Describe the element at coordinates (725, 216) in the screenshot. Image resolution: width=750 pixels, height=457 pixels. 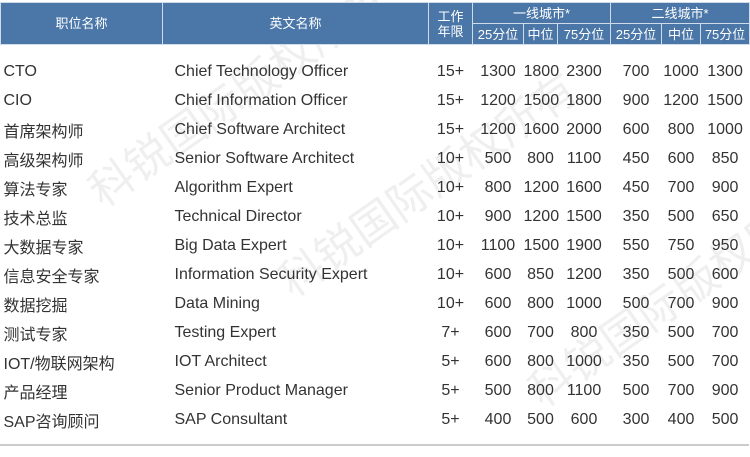
I see `tier2-p75: 650` at that location.